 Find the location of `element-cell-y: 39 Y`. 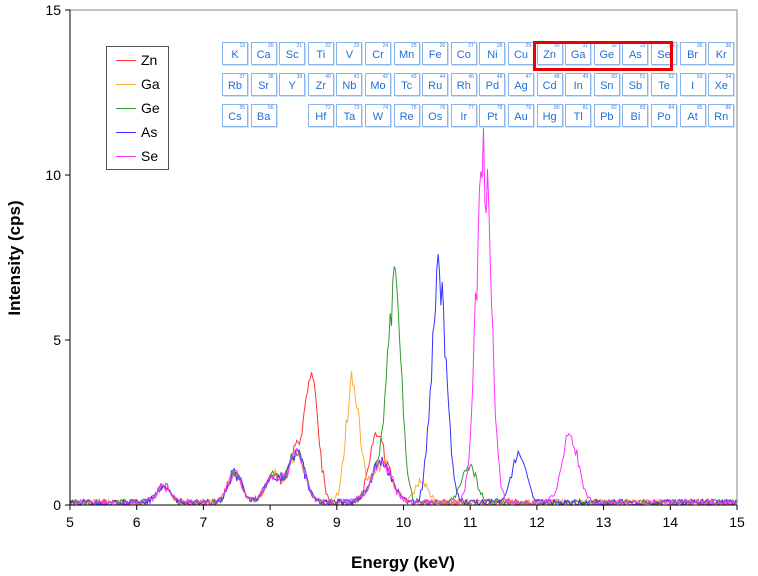

element-cell-y: 39 Y is located at coordinates (292, 84).